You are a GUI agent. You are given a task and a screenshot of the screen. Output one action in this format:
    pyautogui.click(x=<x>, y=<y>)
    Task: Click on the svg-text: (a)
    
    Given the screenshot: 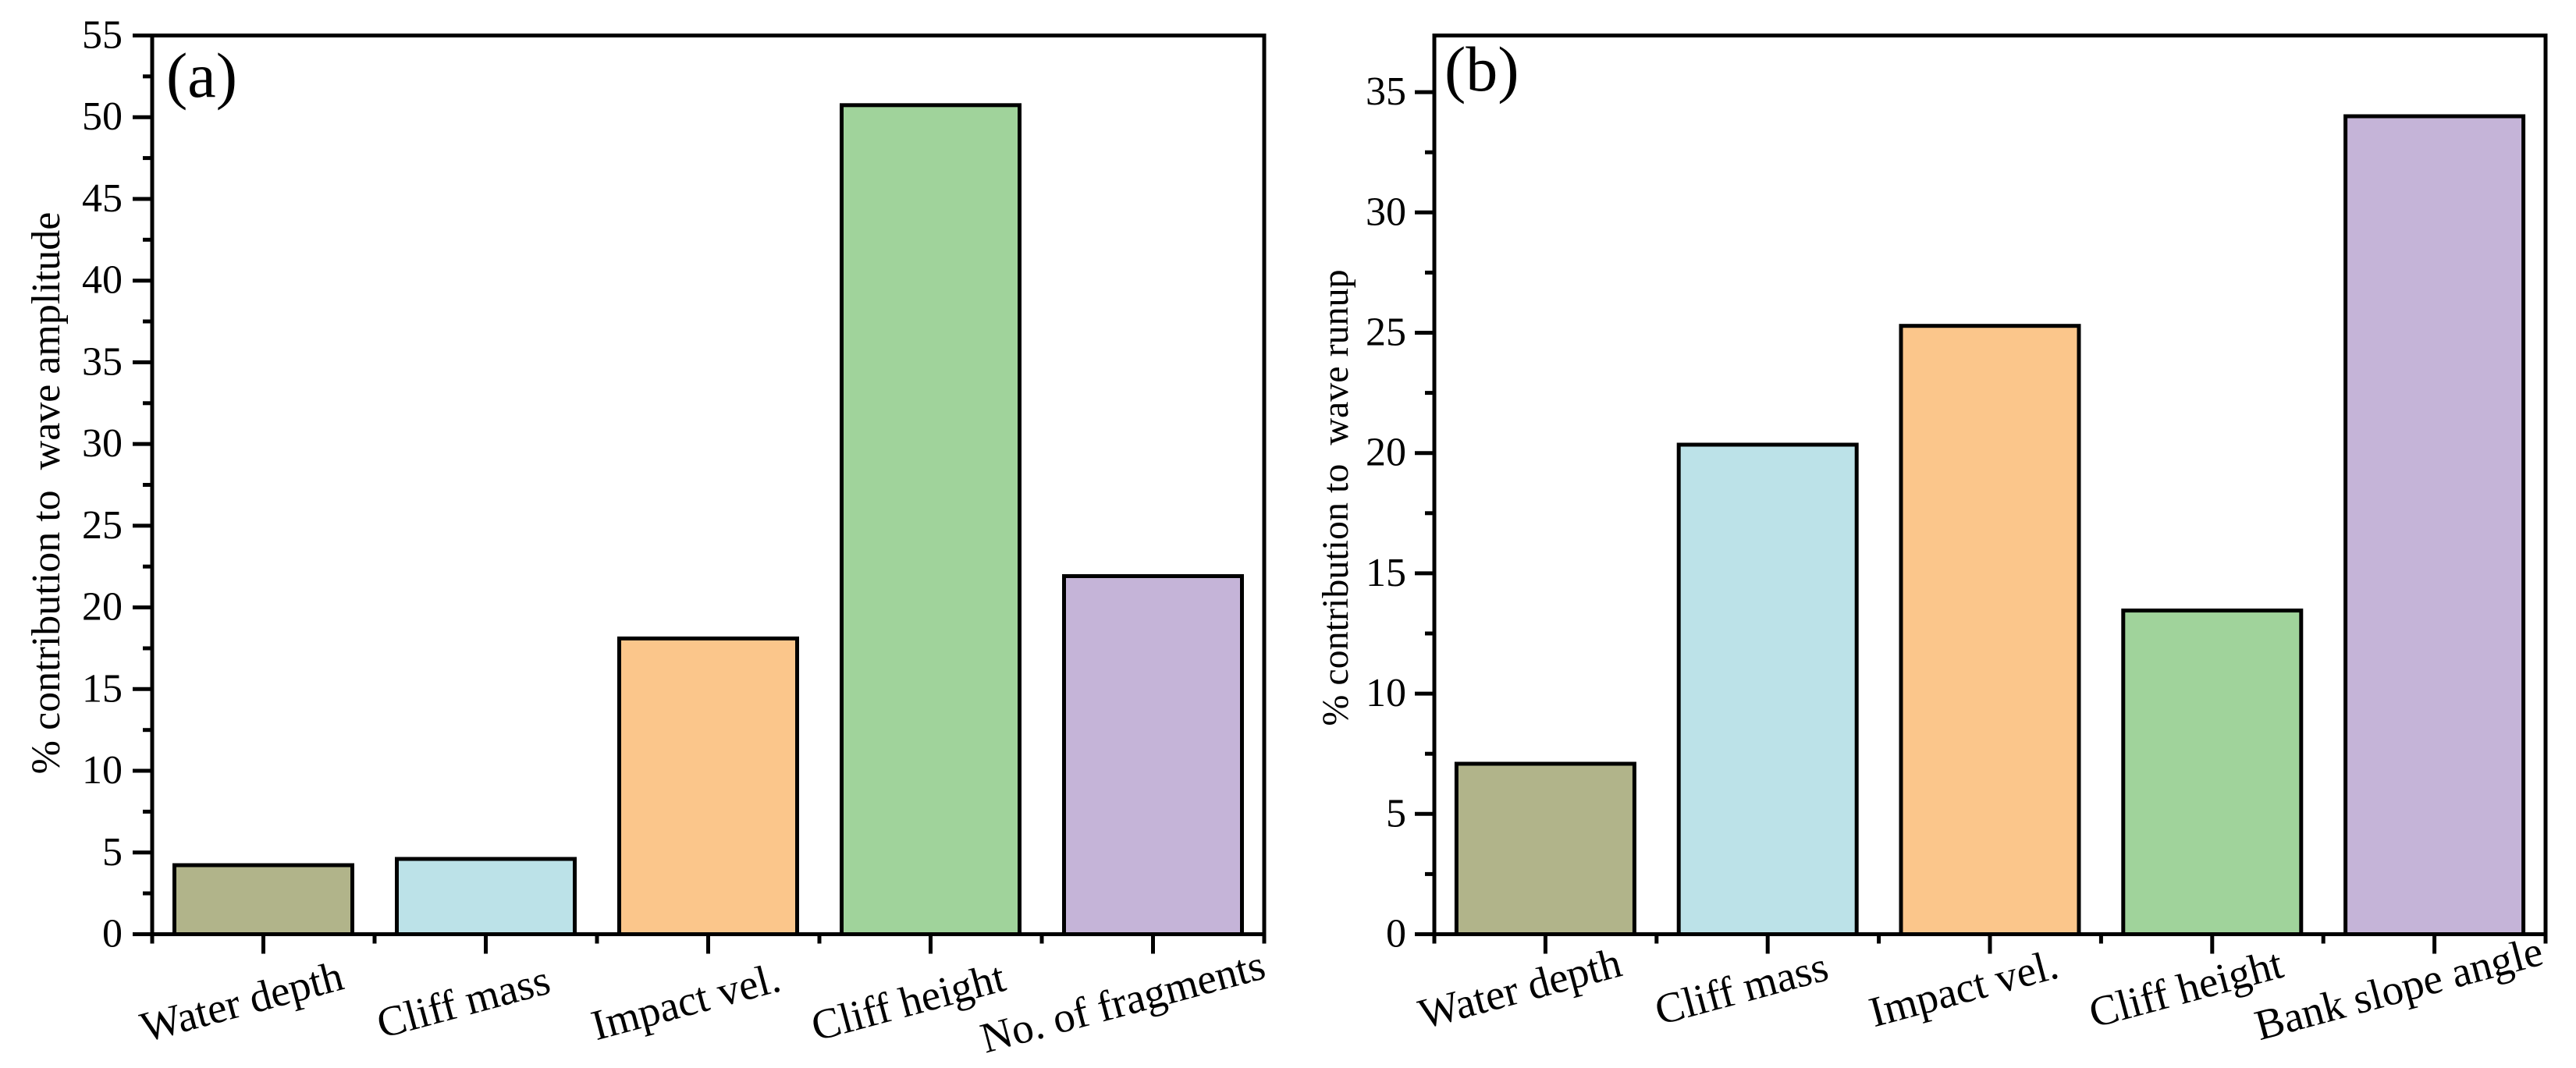 What is the action you would take?
    pyautogui.click(x=201, y=75)
    